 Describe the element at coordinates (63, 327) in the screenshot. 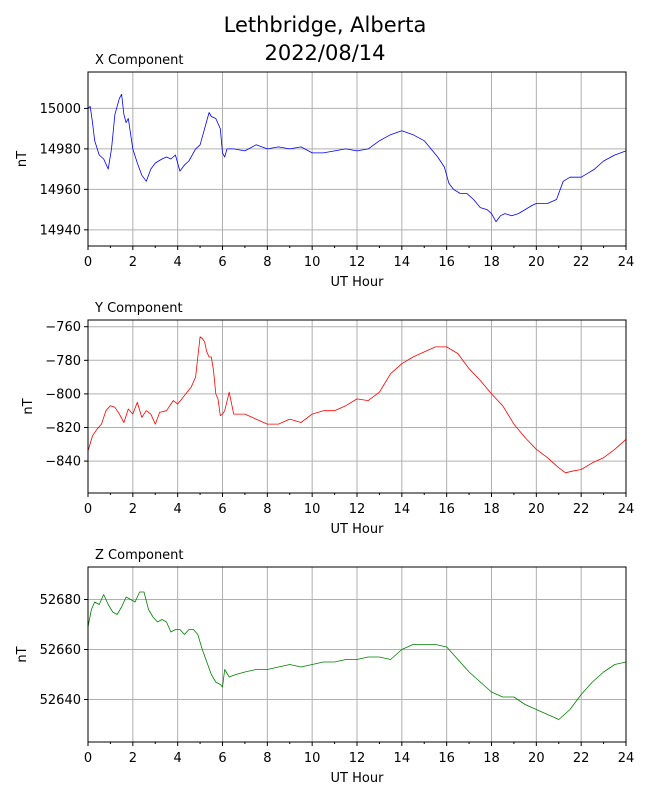

I see `y-tick-label: −760` at that location.